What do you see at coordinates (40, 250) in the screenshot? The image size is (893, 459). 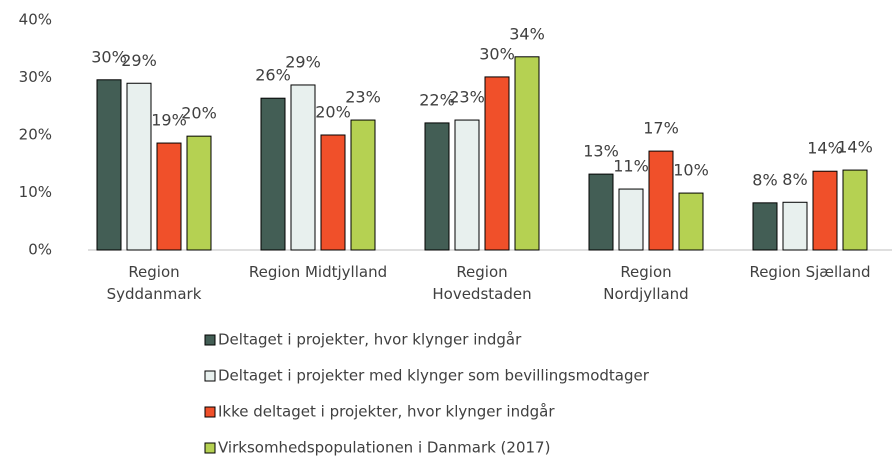 I see `y-tick-label: 0%` at bounding box center [40, 250].